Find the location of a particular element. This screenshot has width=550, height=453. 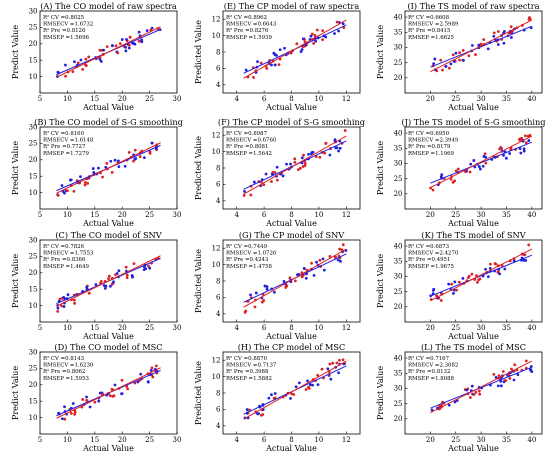

y-tick-label: 15 is located at coordinates (33, 61).